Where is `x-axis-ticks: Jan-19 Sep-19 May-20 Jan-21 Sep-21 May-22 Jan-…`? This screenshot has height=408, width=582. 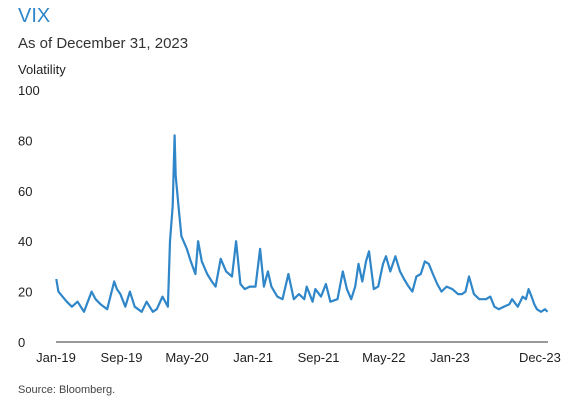
x-axis-ticks: Jan-19 Sep-19 May-20 Jan-21 Sep-21 May-22 Jan-… is located at coordinates (298, 357).